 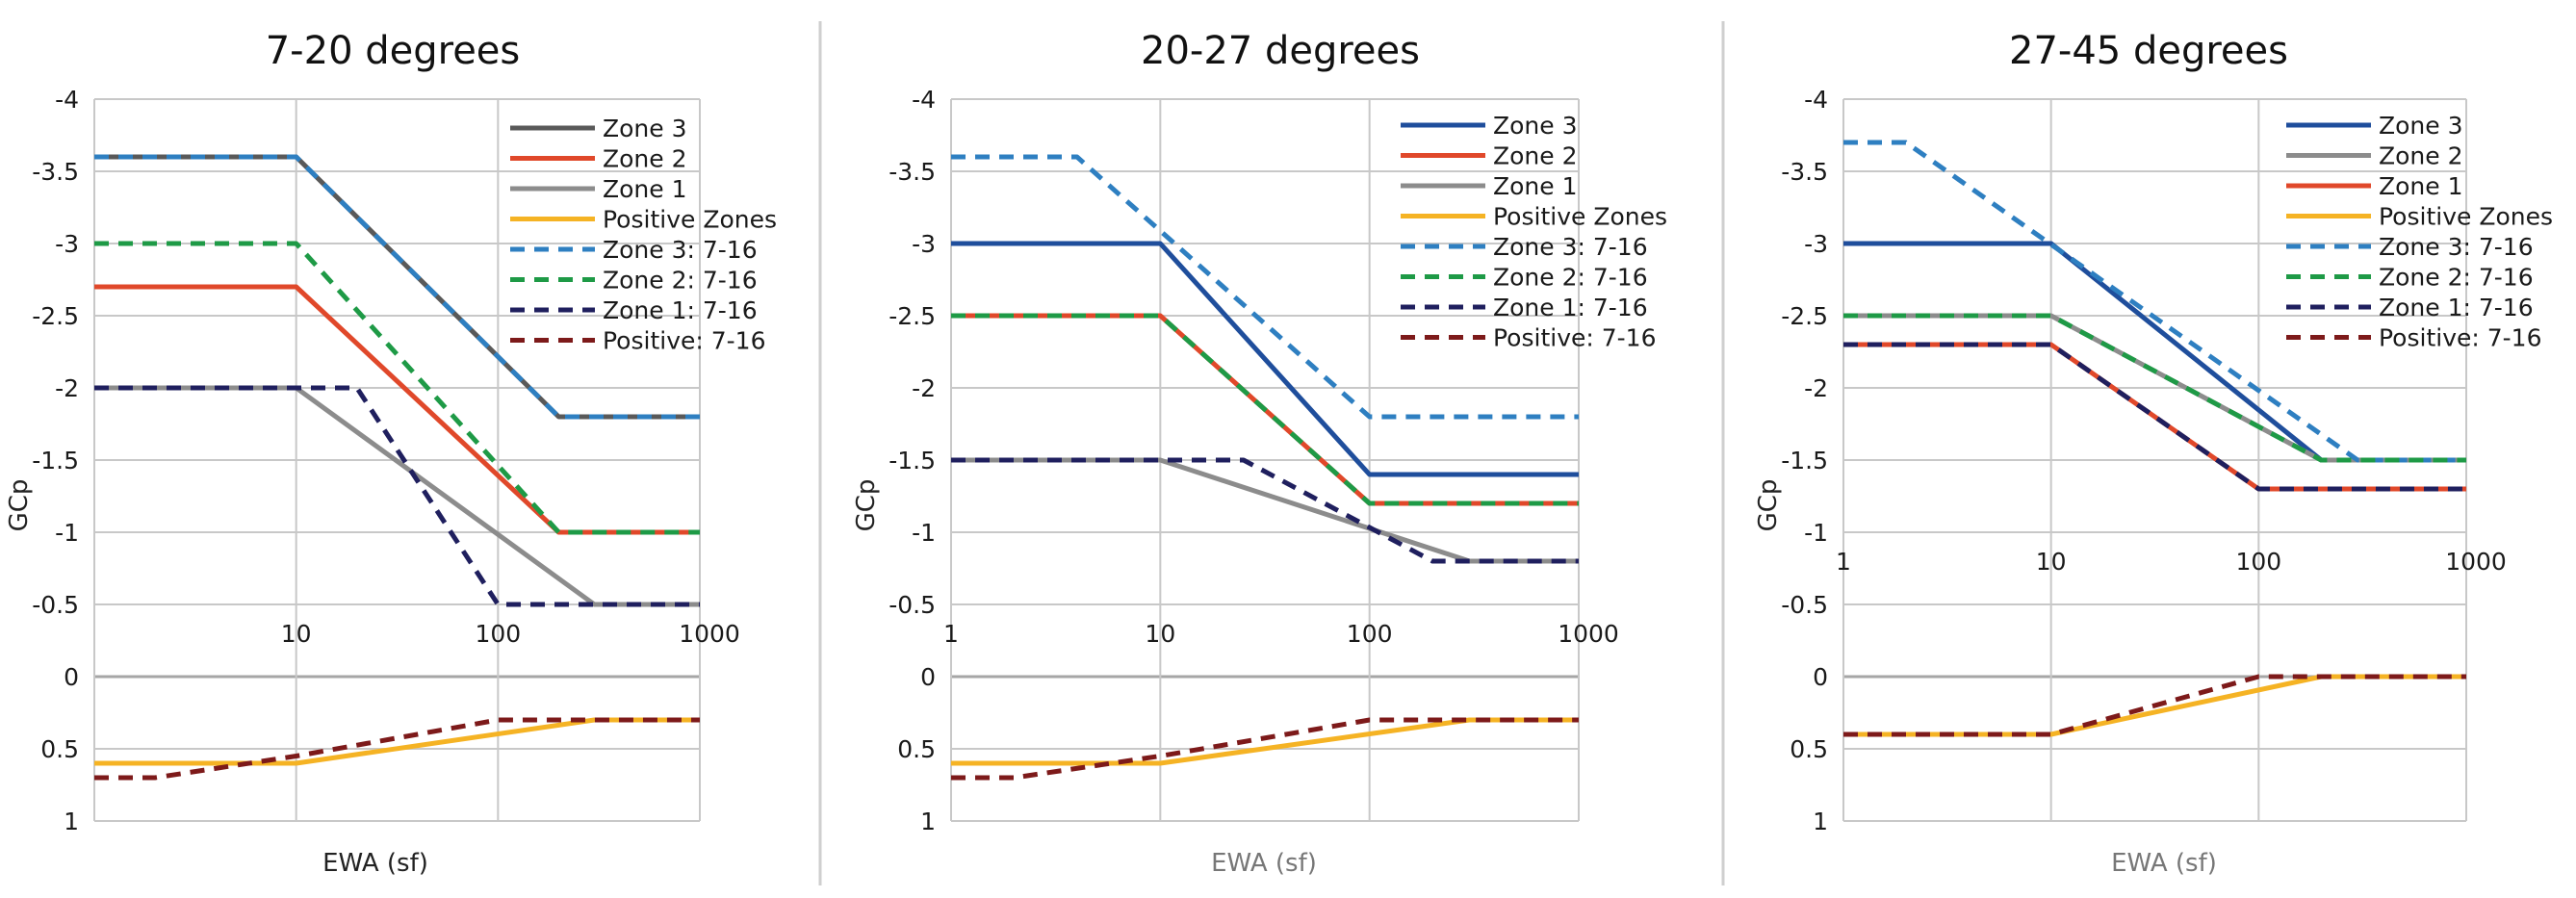 What do you see at coordinates (1280, 51) in the screenshot?
I see `chart-title: 20-27 degrees` at bounding box center [1280, 51].